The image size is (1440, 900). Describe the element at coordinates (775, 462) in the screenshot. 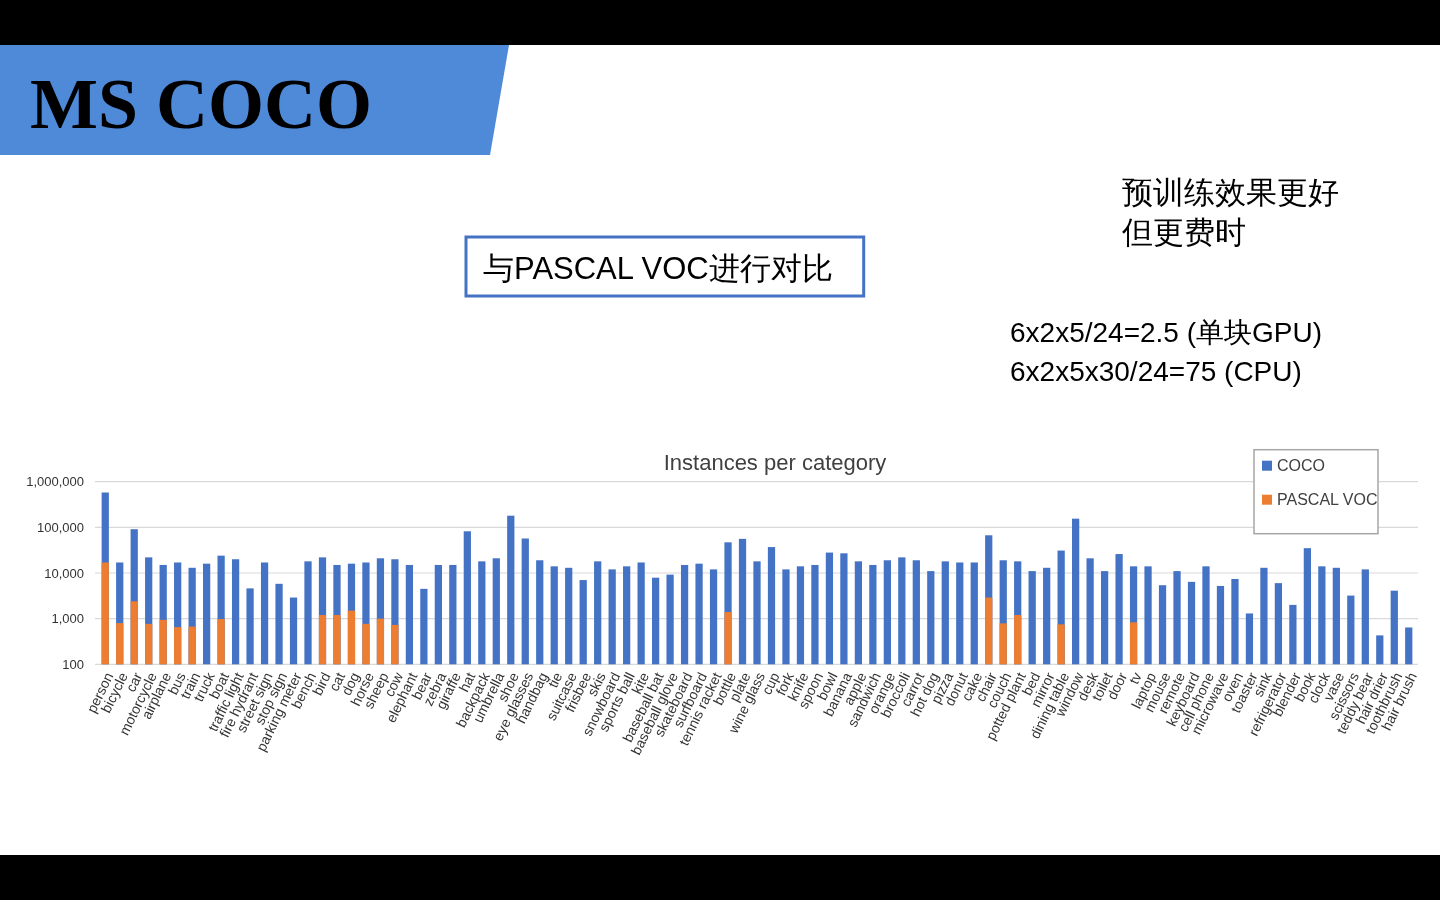

I see `chart-title: Instances per category` at that location.